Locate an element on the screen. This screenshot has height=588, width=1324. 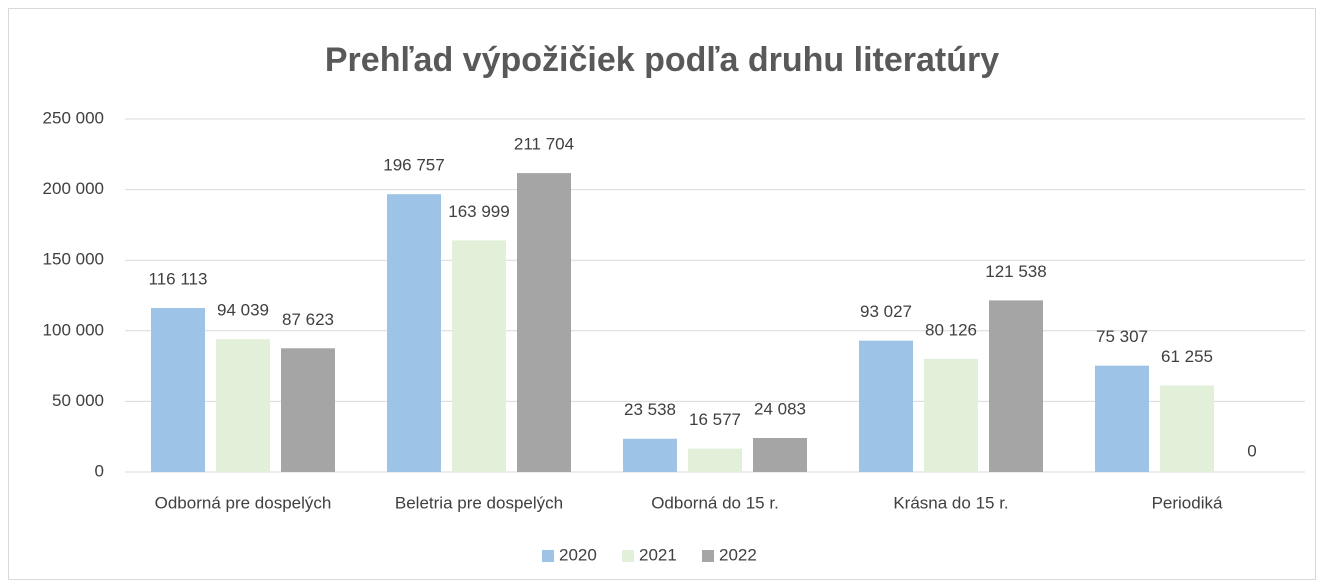
data-label: 163 999 is located at coordinates (478, 211).